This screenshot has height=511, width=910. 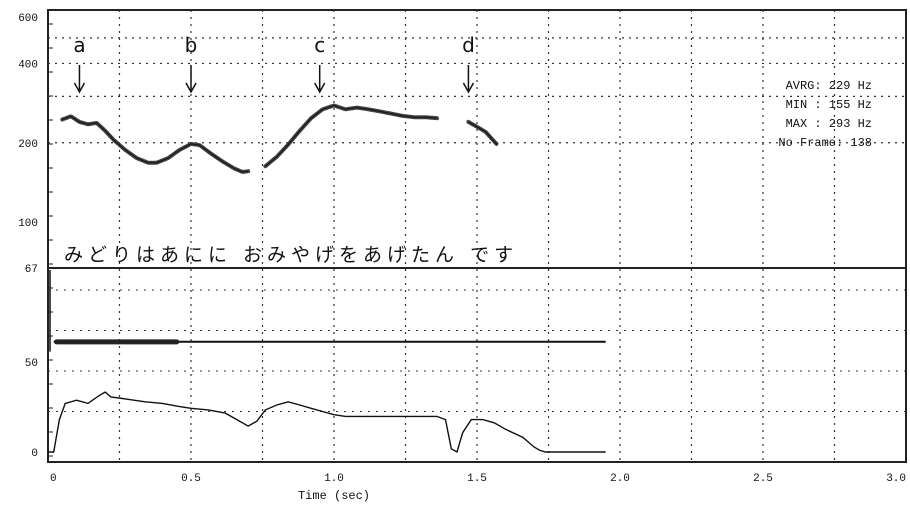 What do you see at coordinates (53, 479) in the screenshot?
I see `x-tick-label: 0` at bounding box center [53, 479].